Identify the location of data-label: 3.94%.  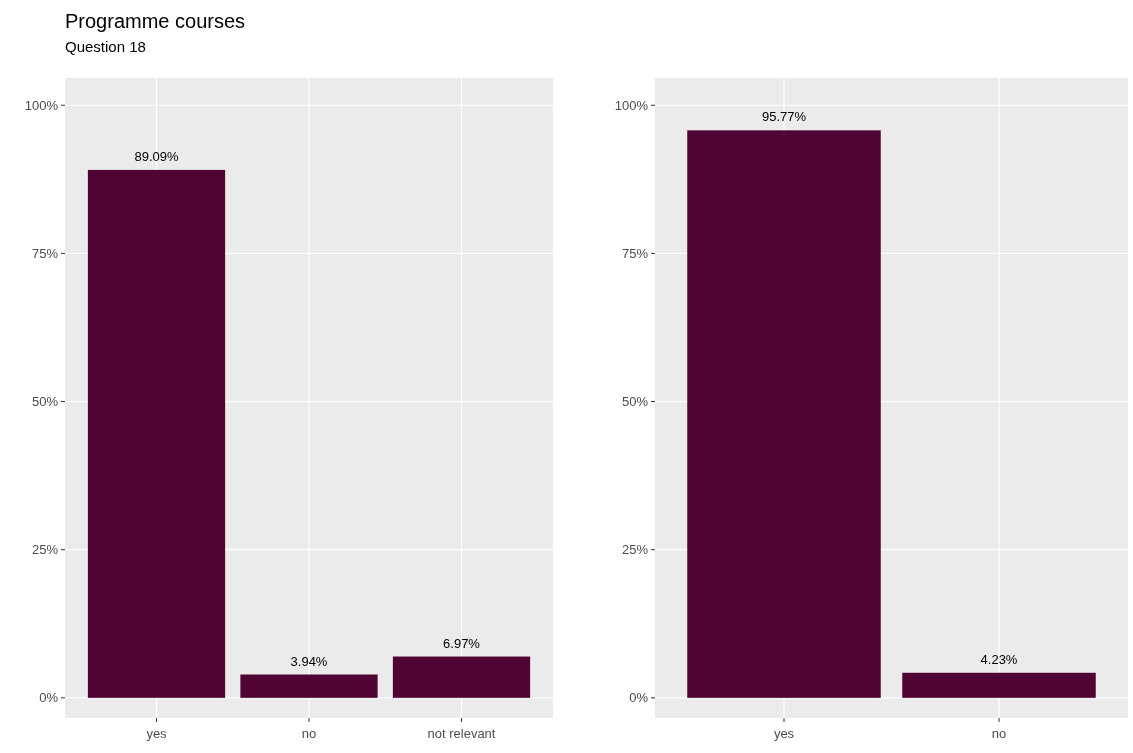
(309, 661).